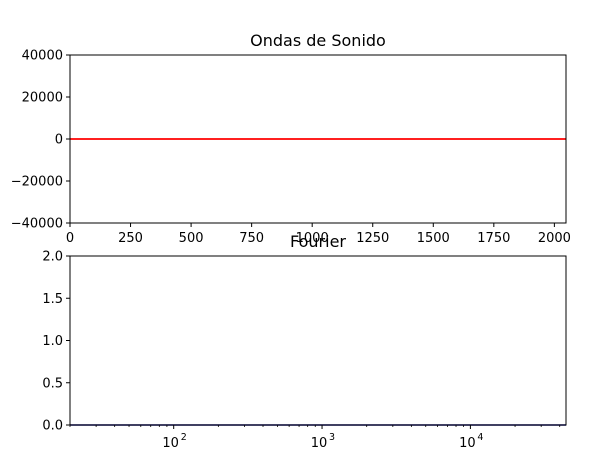 This screenshot has width=595, height=459. What do you see at coordinates (191, 238) in the screenshot?
I see `x-tick-label: 500` at bounding box center [191, 238].